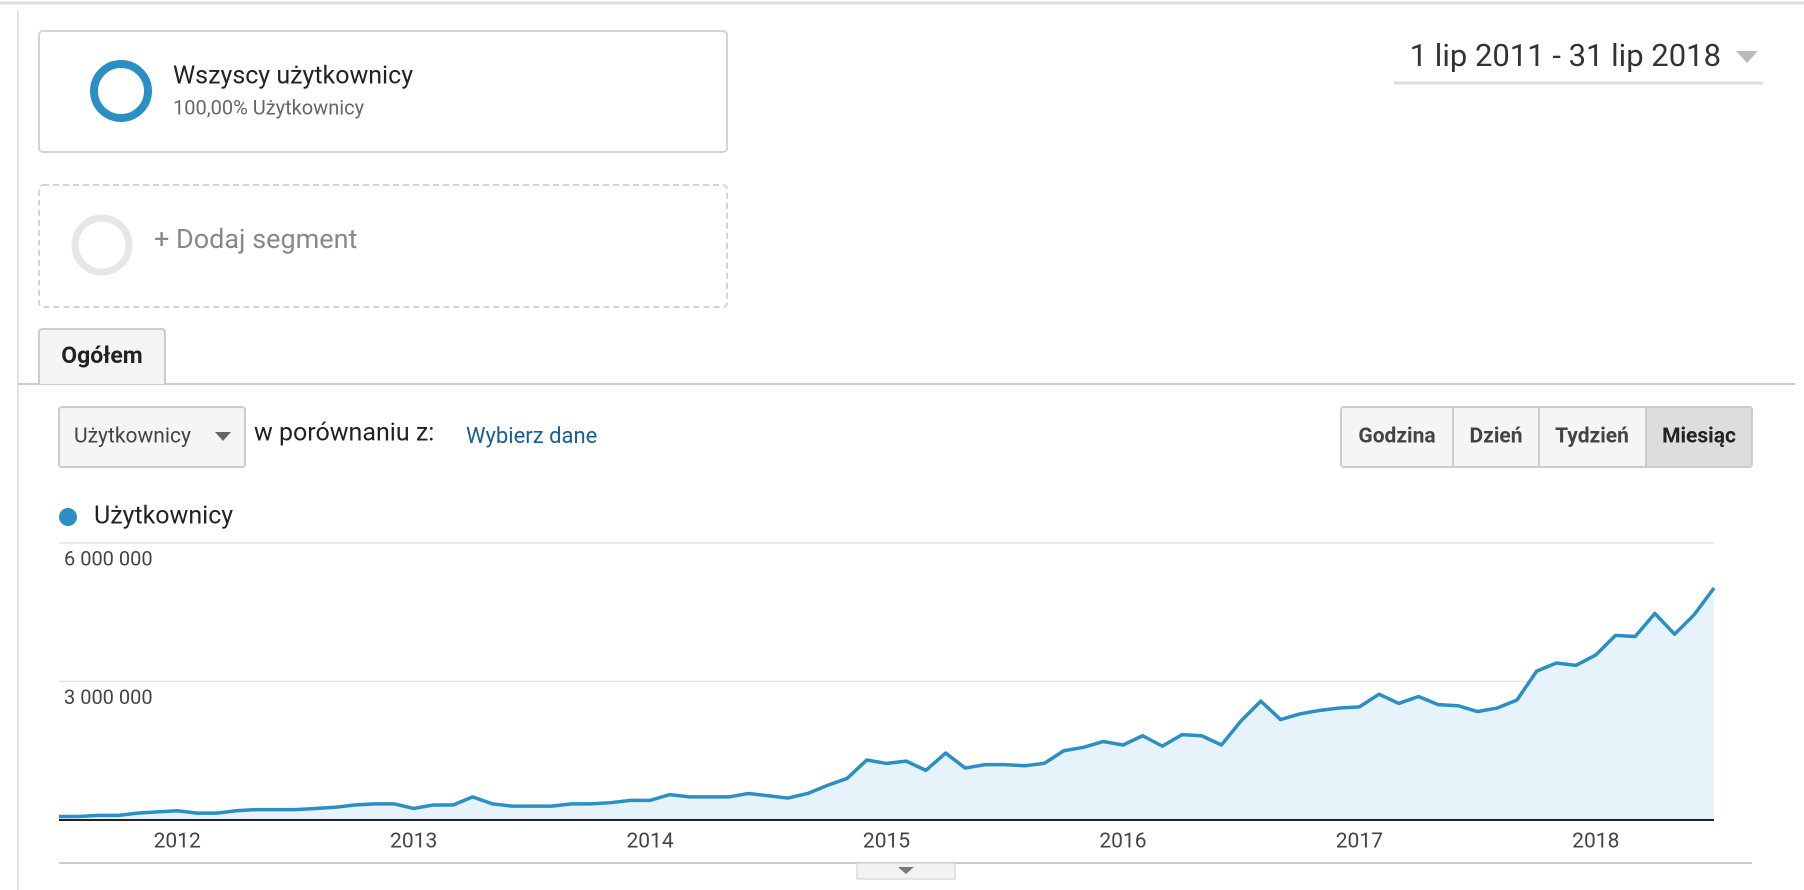 This screenshot has height=890, width=1804. Describe the element at coordinates (1595, 842) in the screenshot. I see `x-tick-label: 2018` at that location.